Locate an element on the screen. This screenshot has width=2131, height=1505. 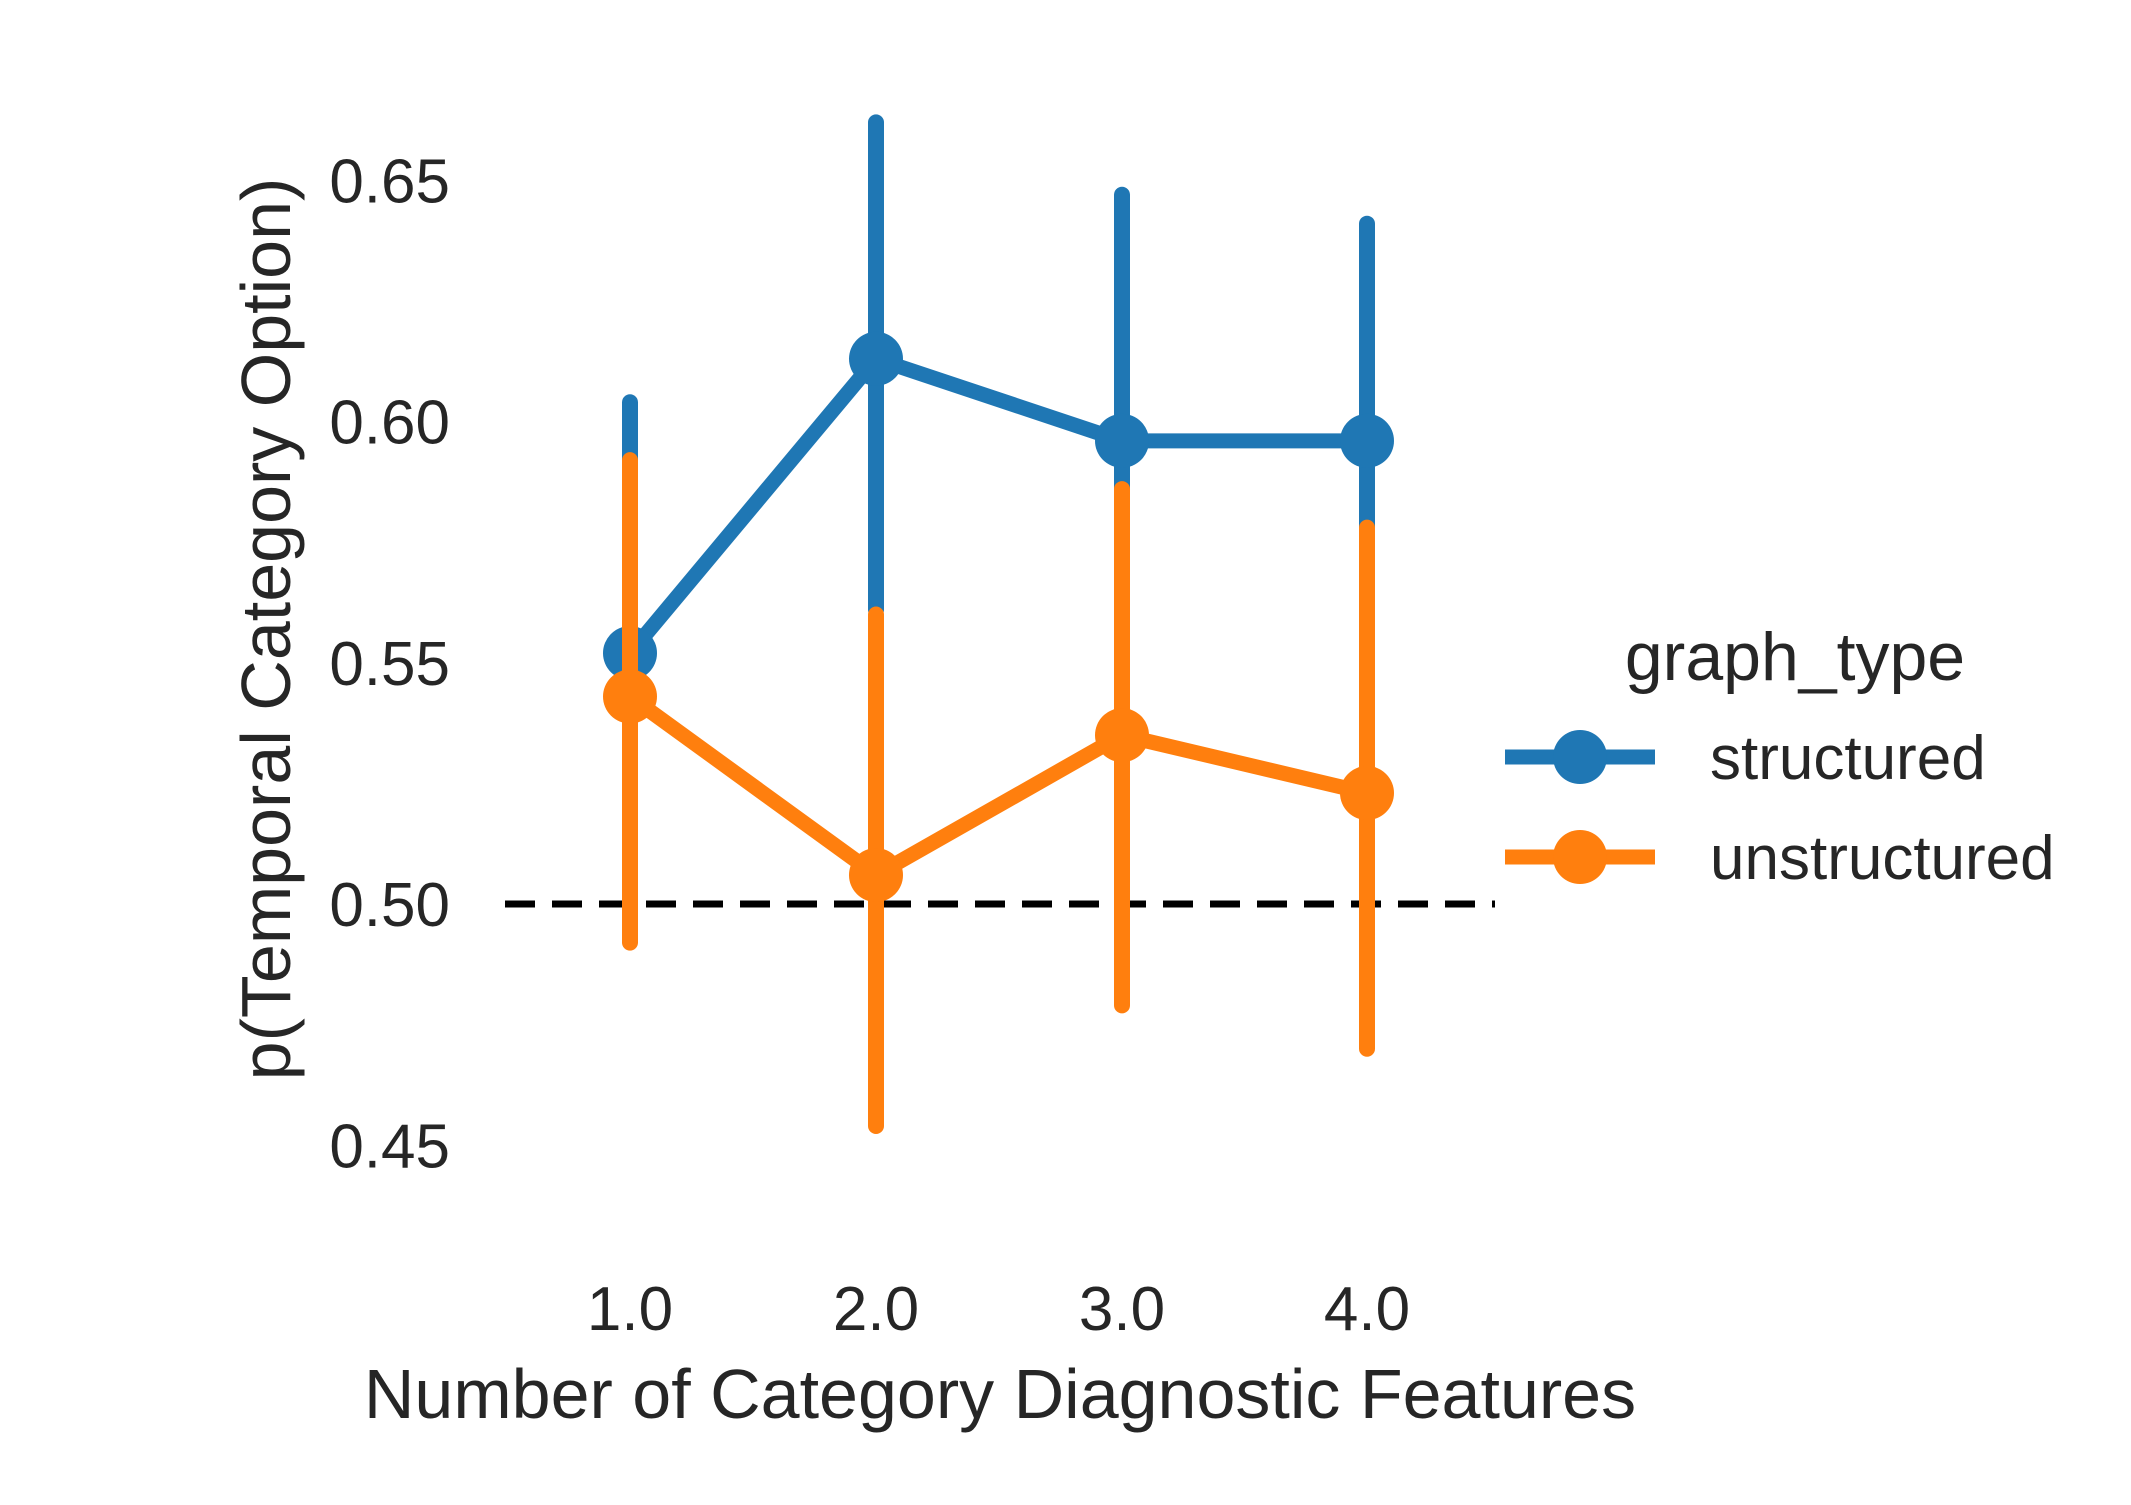
legend: graph_type structured unstructured is located at coordinates (1780, 756).